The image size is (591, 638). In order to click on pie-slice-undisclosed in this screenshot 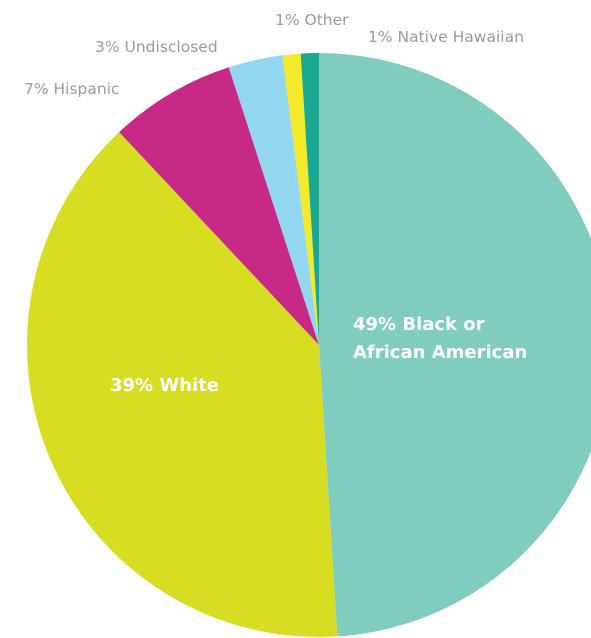, I will do `click(273, 200)`.